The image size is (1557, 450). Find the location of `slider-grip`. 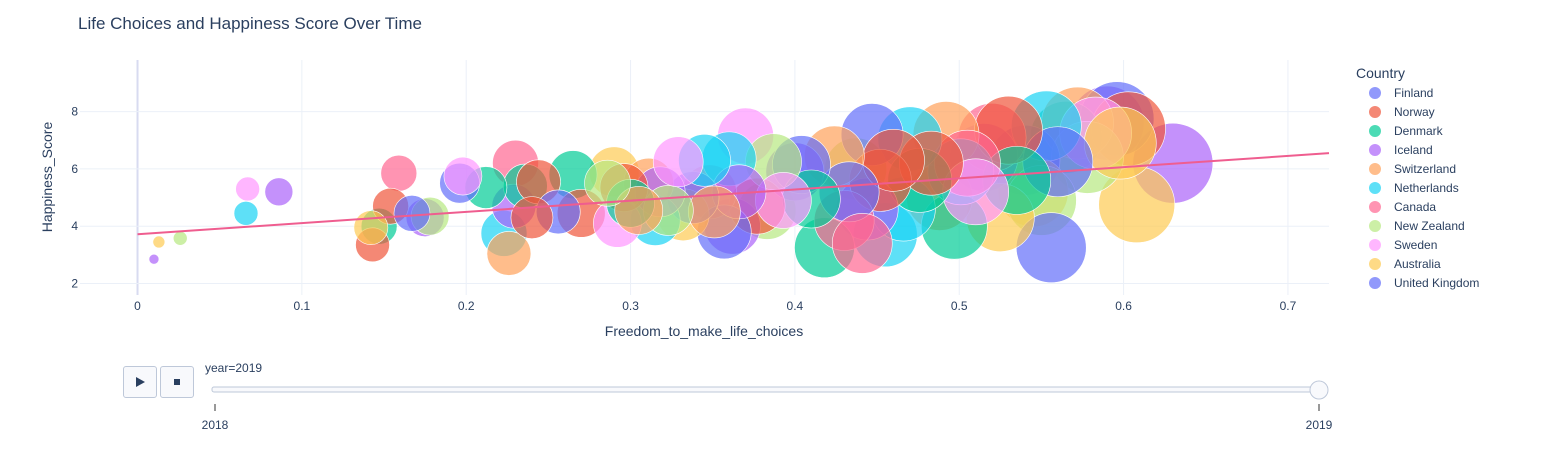

slider-grip is located at coordinates (1319, 390).